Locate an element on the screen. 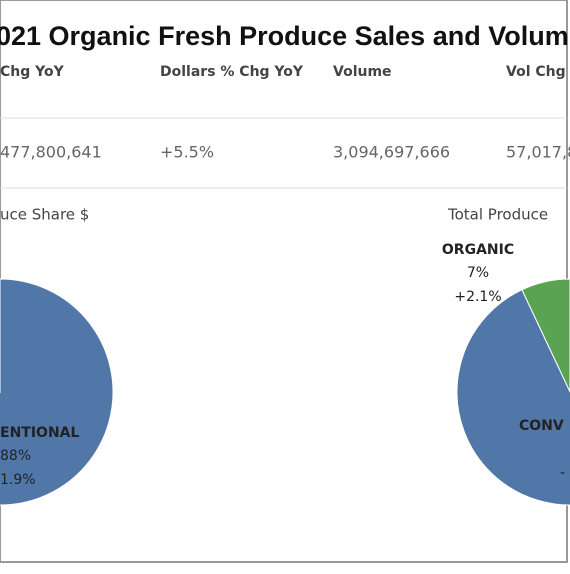  column-header: Chg YoY is located at coordinates (32, 72).